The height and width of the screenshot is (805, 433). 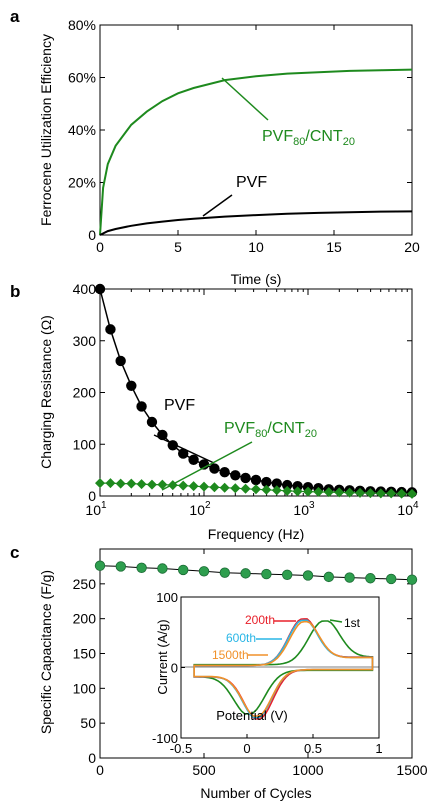 I want to click on chart-b-ylabel: Charging Resistance (Ω), so click(x=46, y=392).